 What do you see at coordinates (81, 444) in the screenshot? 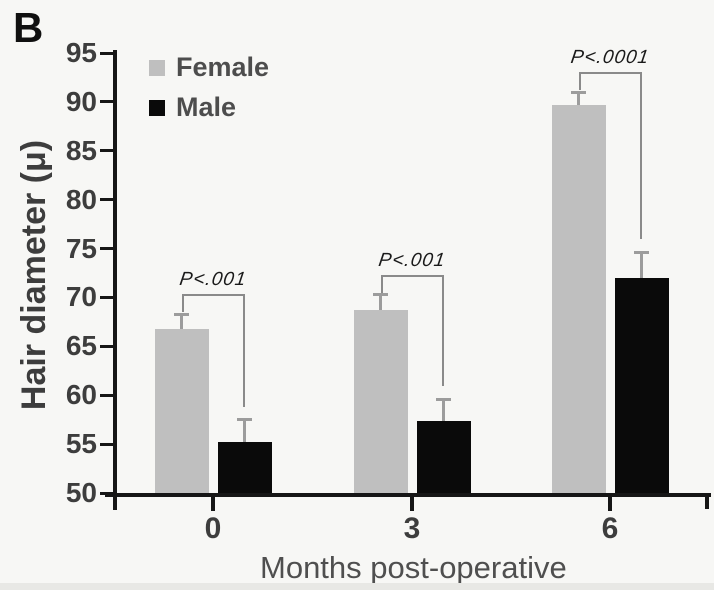
I see `y-tick-label: 55` at bounding box center [81, 444].